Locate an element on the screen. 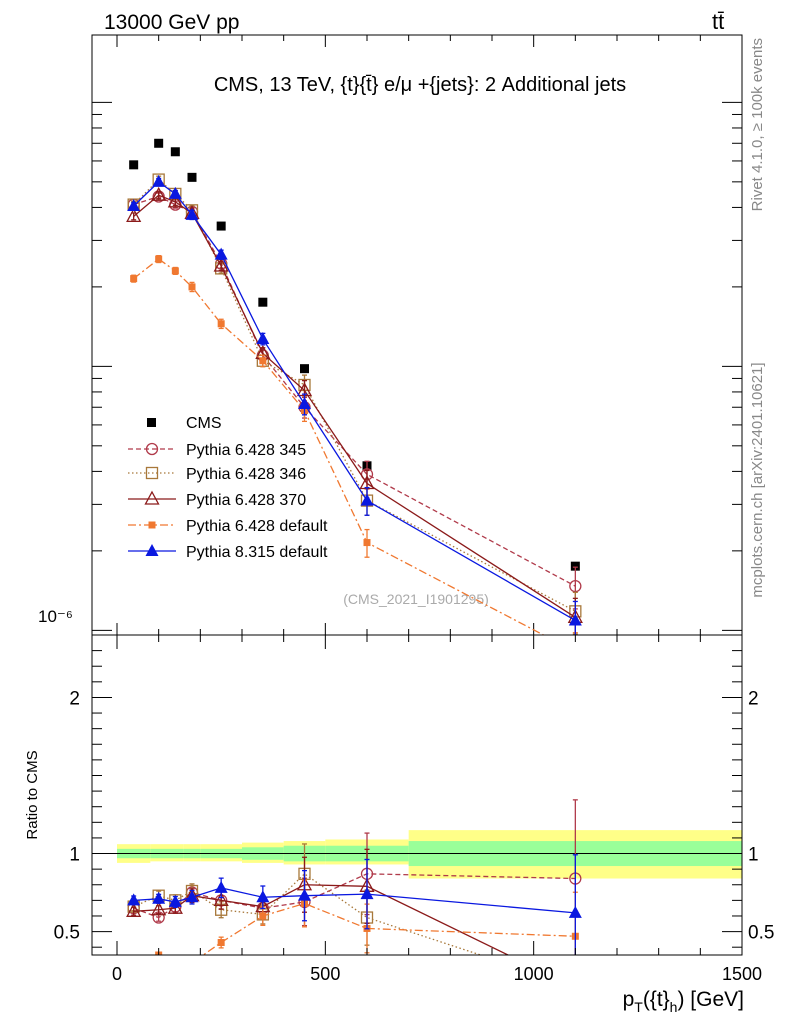  ratio-series is located at coordinates (354, 896).